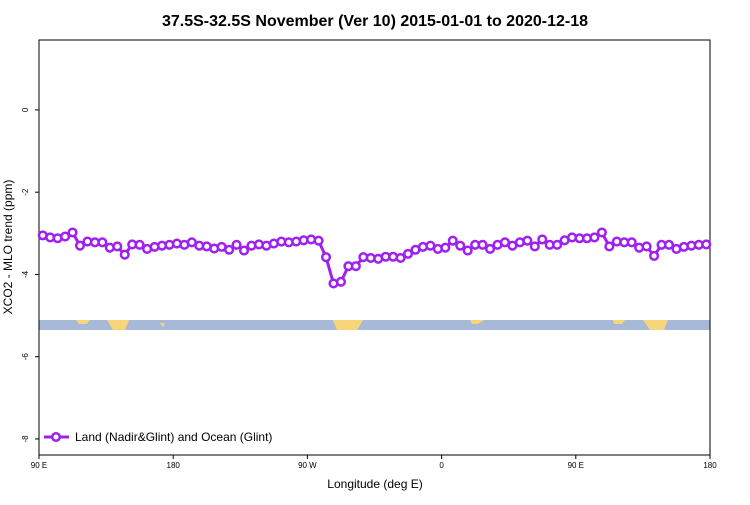 This screenshot has height=505, width=750. What do you see at coordinates (25, 109) in the screenshot?
I see `y-tick-label: 0` at bounding box center [25, 109].